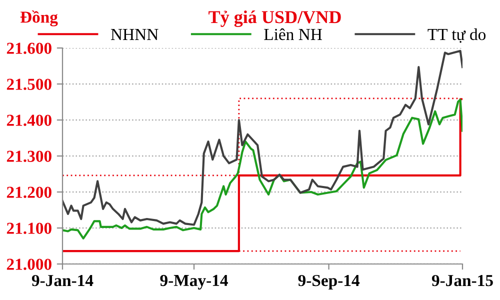  What do you see at coordinates (462, 280) in the screenshot?
I see `x-tick-label: 9-Jan-15` at bounding box center [462, 280].